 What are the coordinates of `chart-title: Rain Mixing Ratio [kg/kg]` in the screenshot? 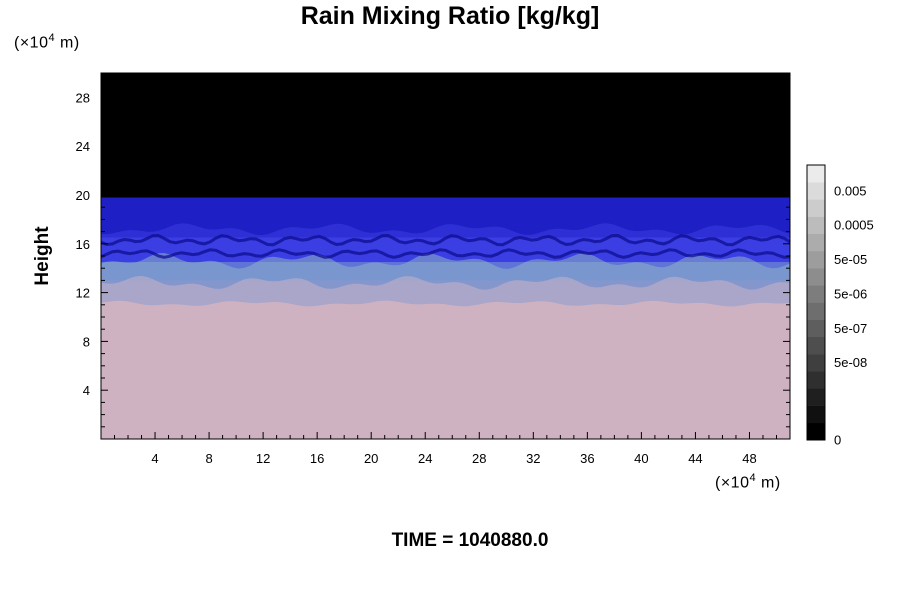 It's located at (450, 16).